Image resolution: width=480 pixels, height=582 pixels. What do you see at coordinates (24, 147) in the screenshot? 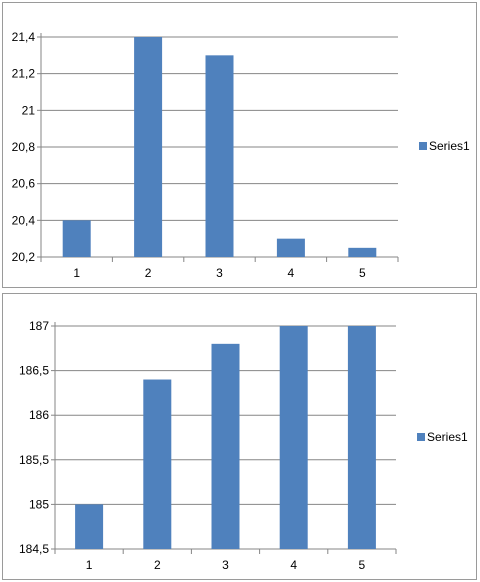
I see `y-tick-label: 20,8` at bounding box center [24, 147].